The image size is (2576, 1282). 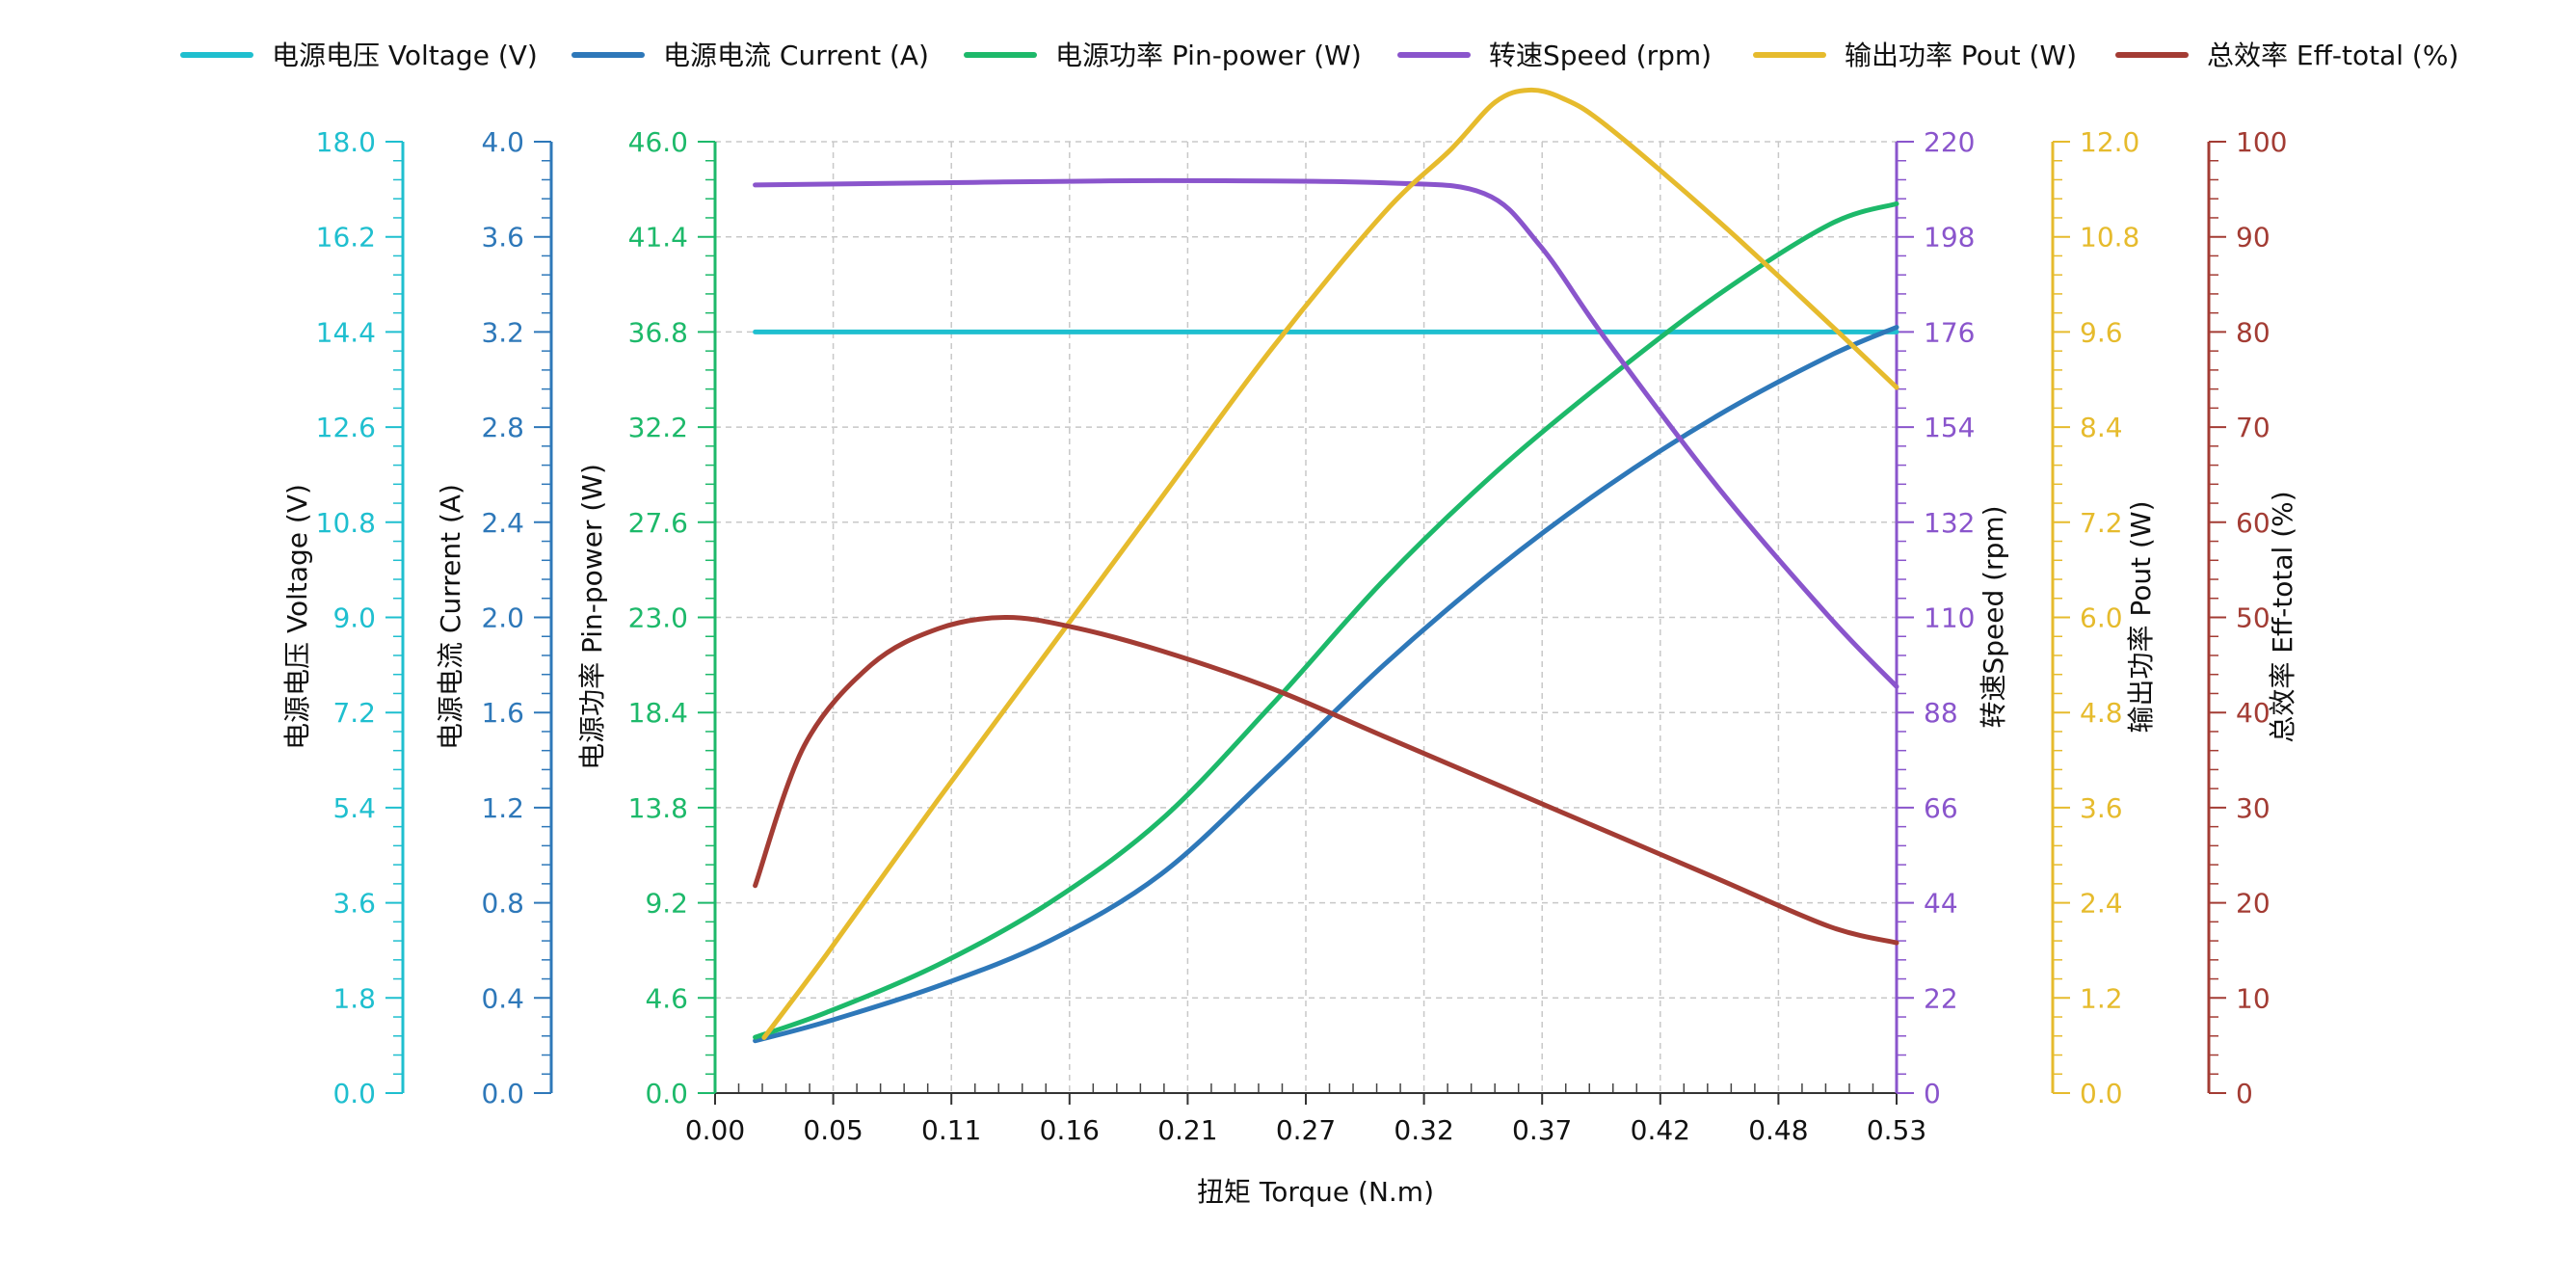 I want to click on y-tick-label-voltage: 18.0, so click(x=346, y=142).